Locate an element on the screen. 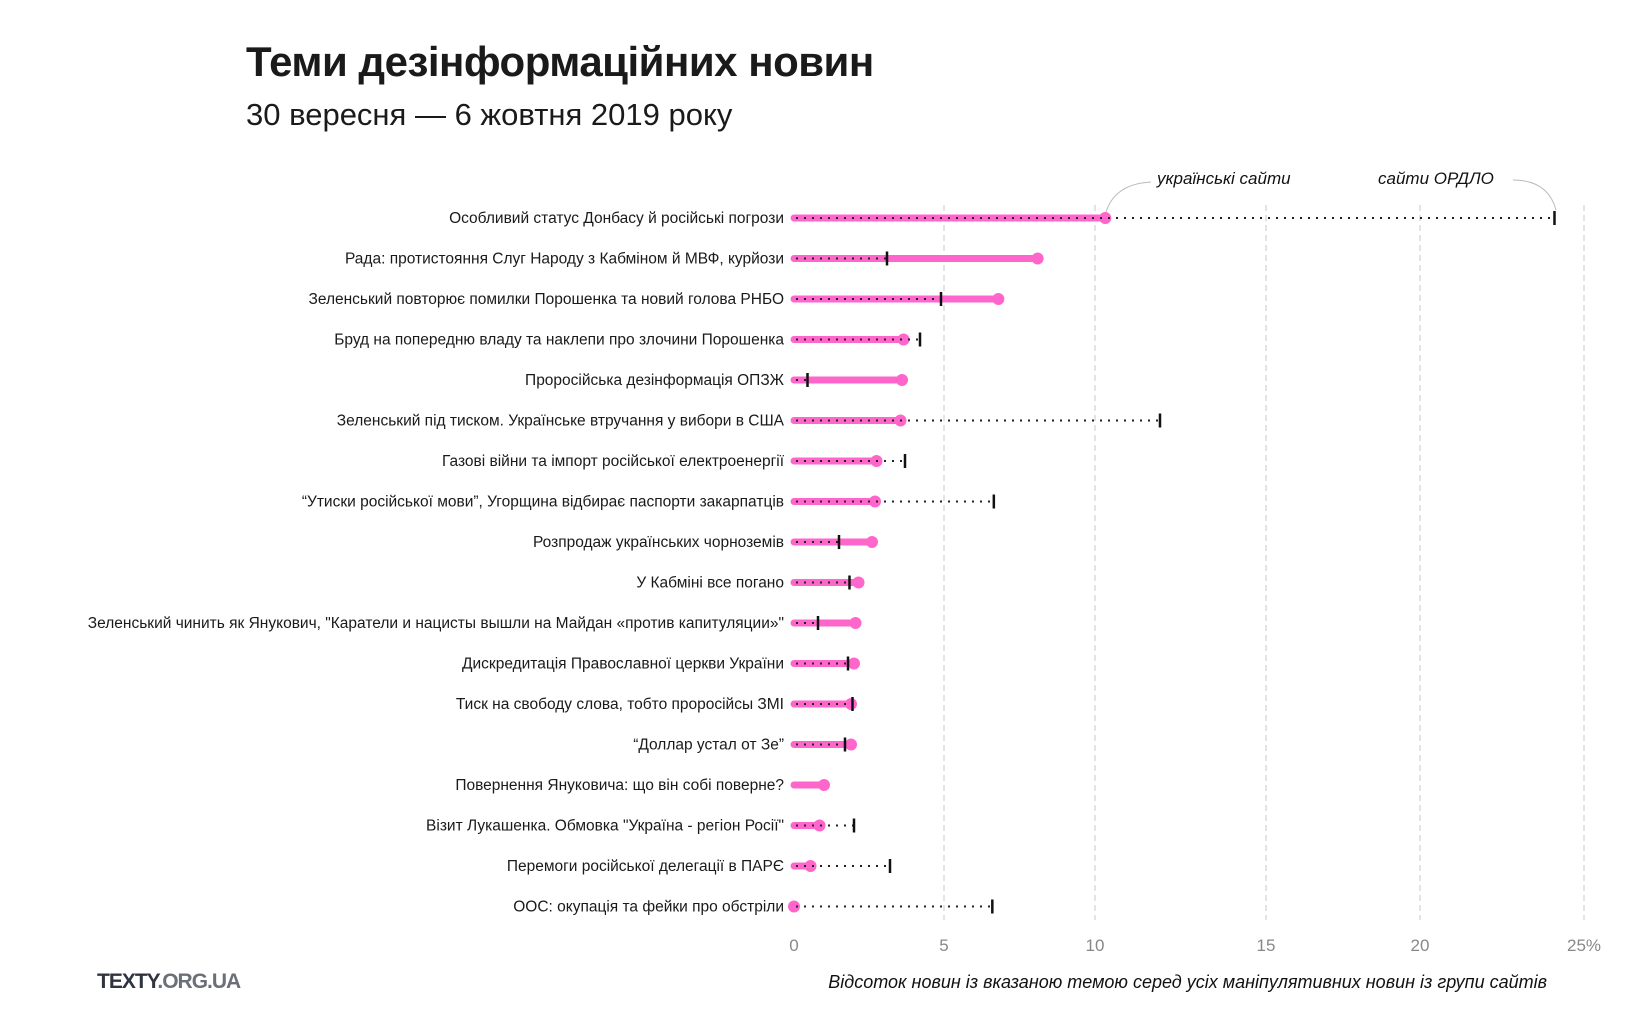  category-label: “Доллар устал от Зе” is located at coordinates (708, 745).